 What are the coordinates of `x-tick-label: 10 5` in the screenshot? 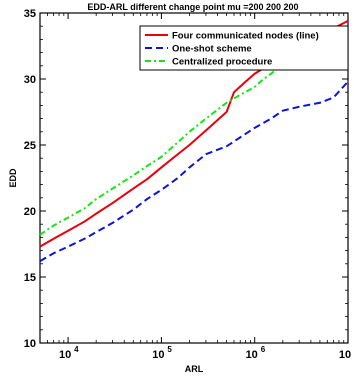 It's located at (162, 353).